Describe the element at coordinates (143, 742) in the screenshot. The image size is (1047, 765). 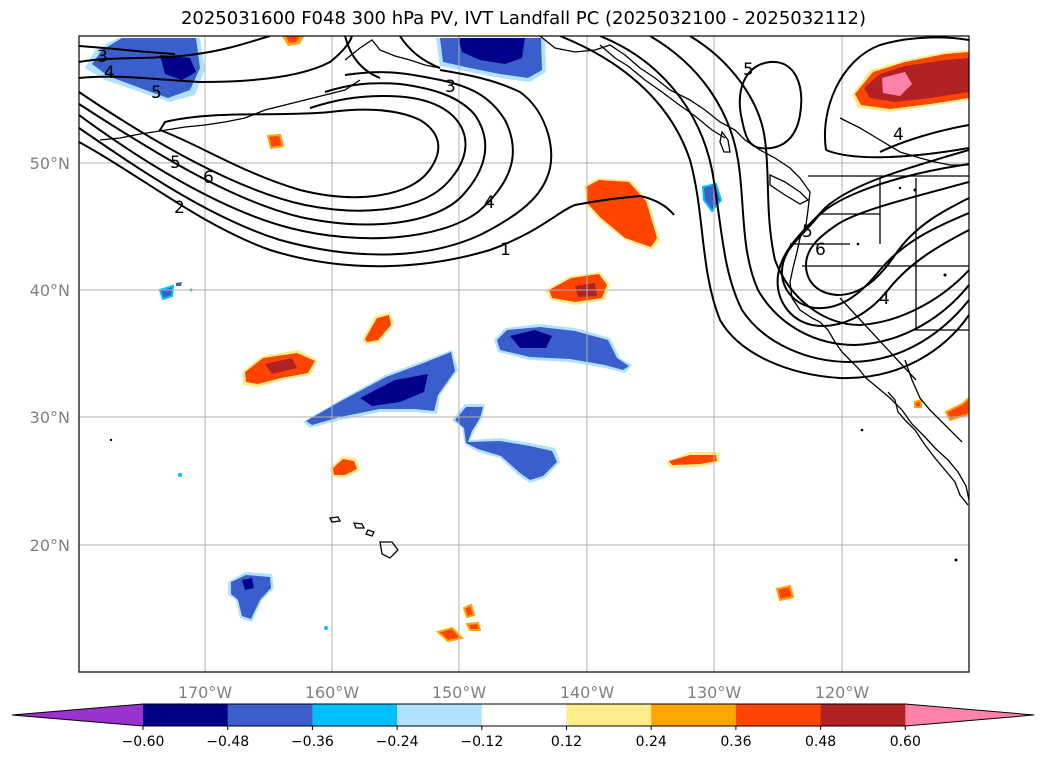
I see `colorbar-tick-label: −0.60` at that location.